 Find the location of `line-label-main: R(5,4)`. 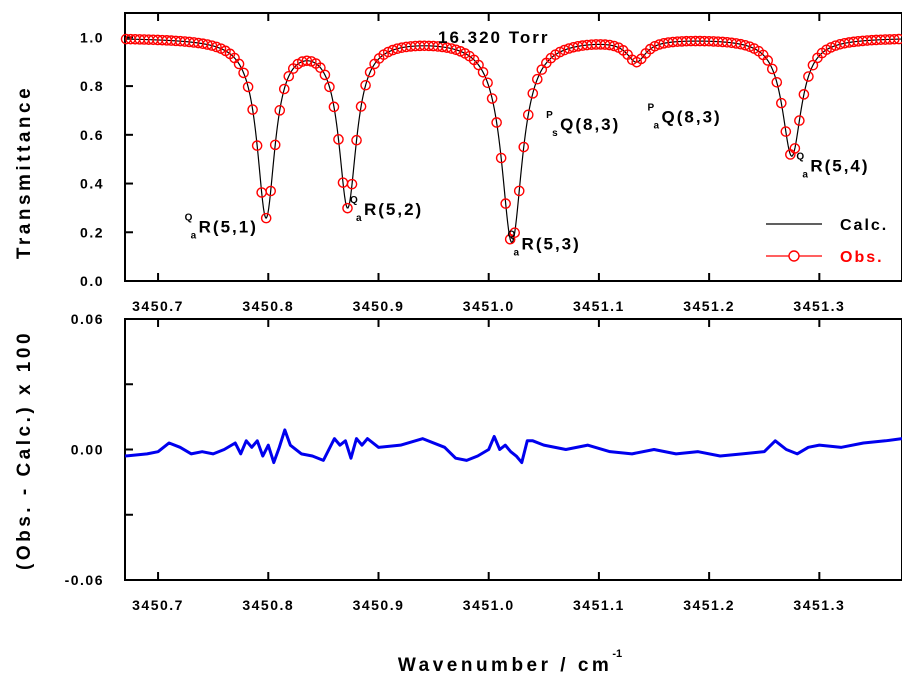

line-label-main: R(5,4) is located at coordinates (839, 165).